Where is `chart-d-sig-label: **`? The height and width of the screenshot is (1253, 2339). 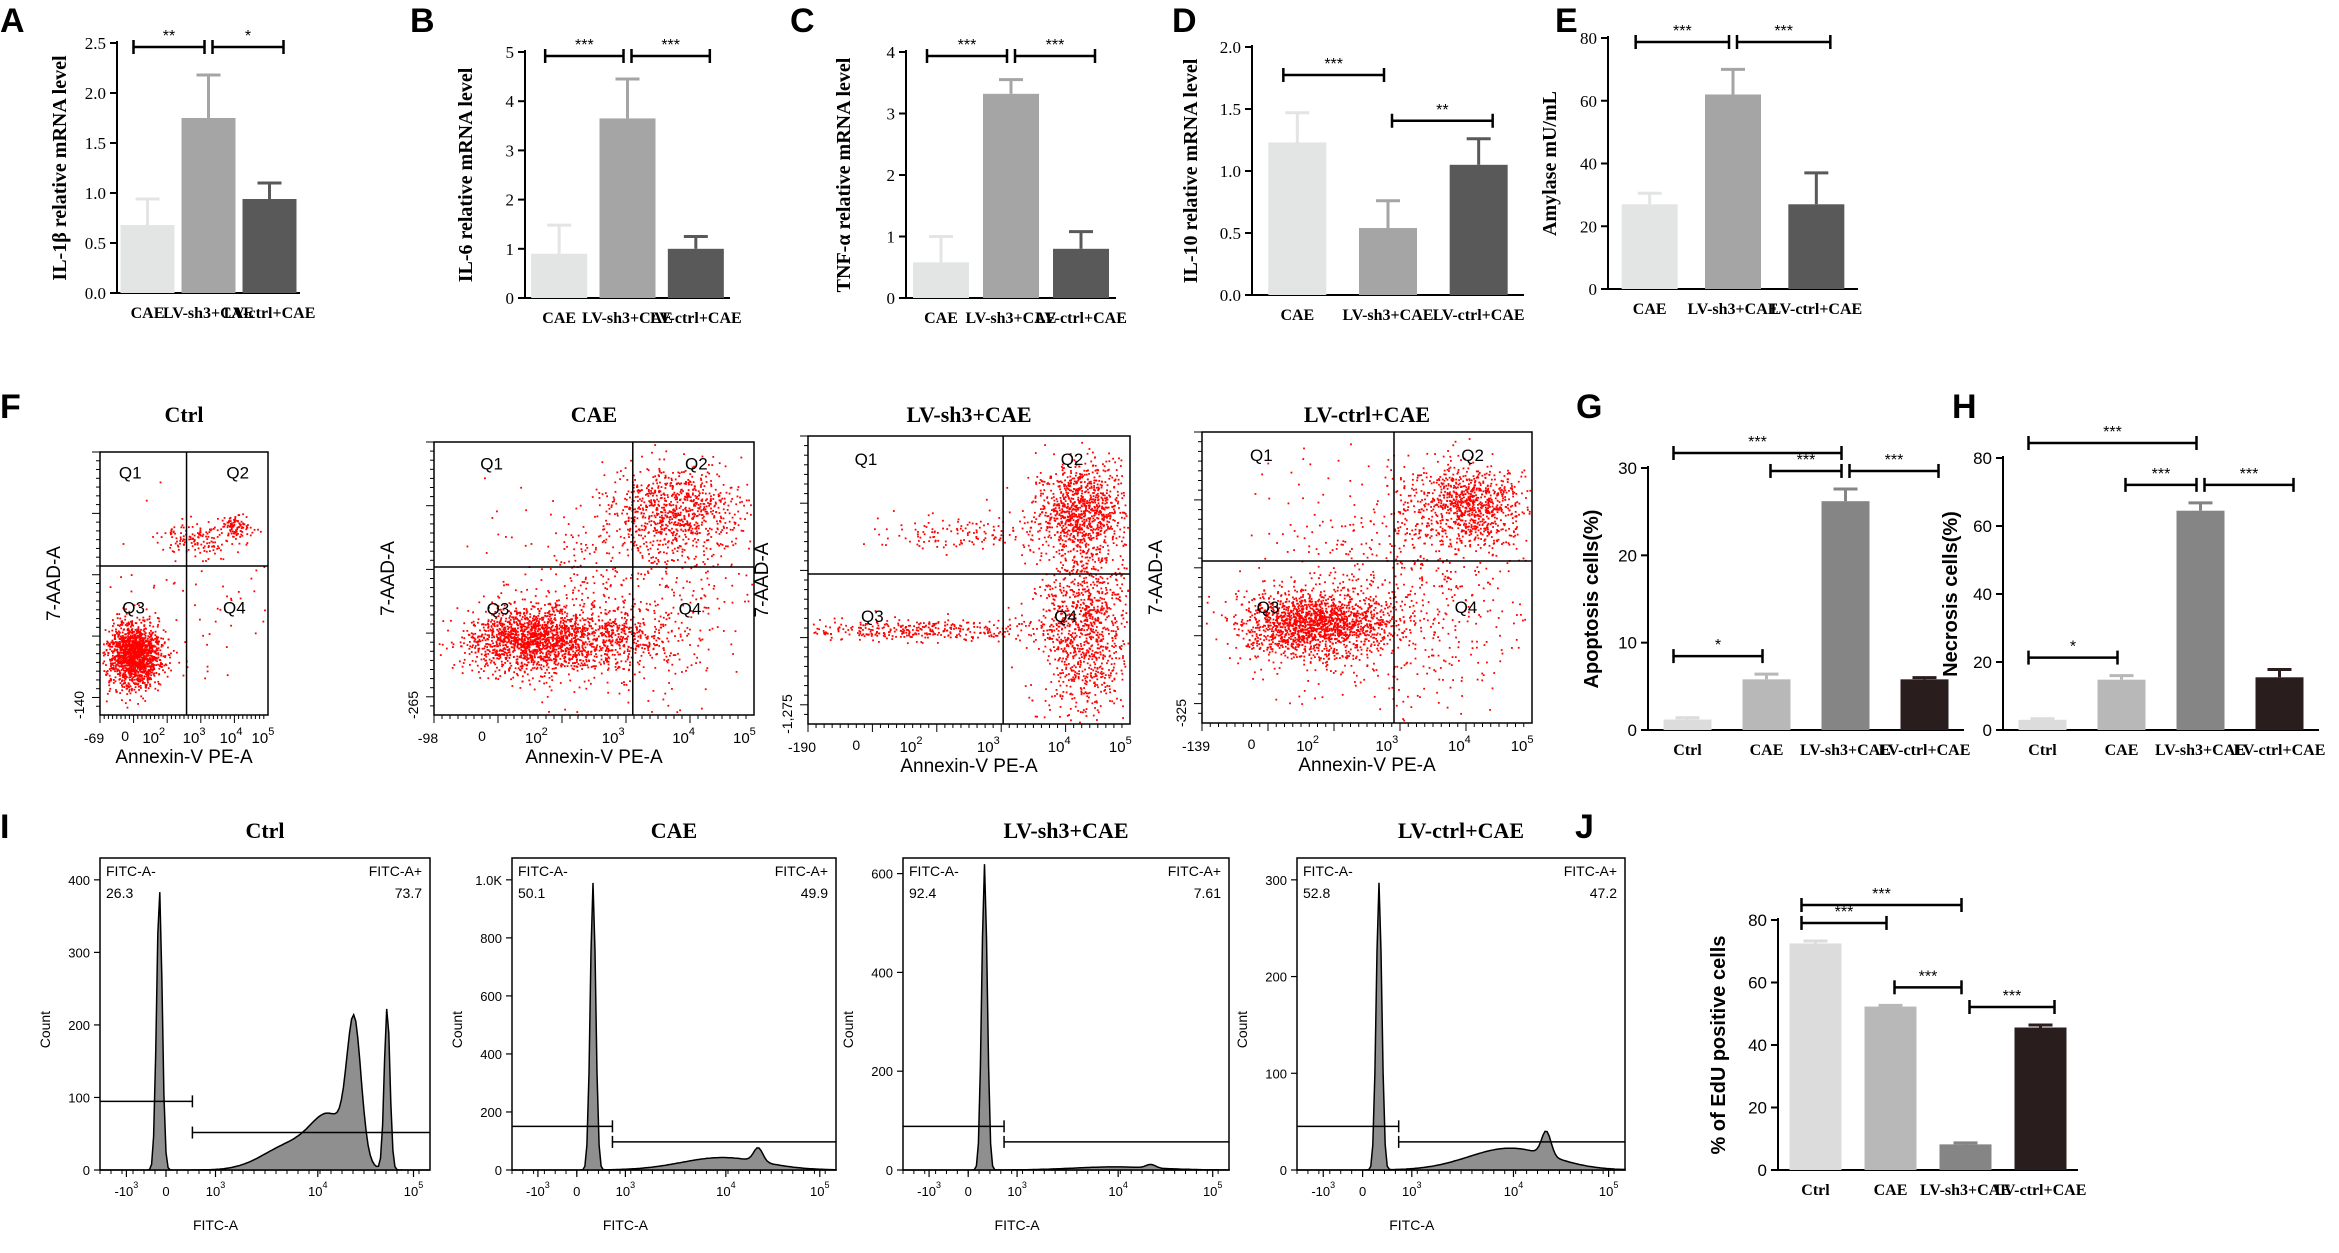 chart-d-sig-label: ** is located at coordinates (1442, 110).